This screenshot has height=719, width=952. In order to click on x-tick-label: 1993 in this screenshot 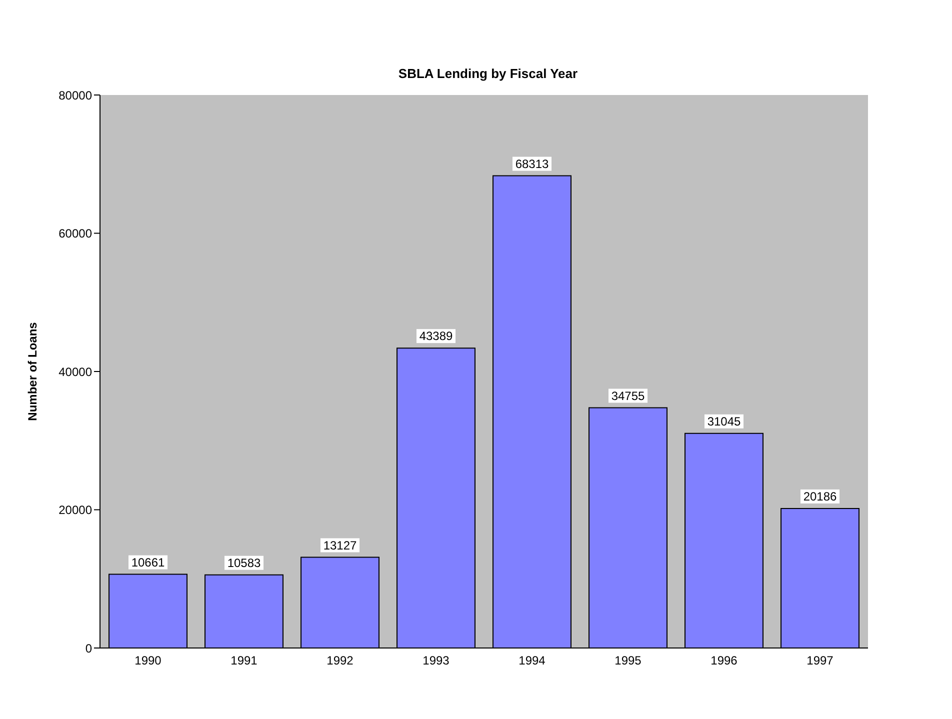, I will do `click(436, 661)`.